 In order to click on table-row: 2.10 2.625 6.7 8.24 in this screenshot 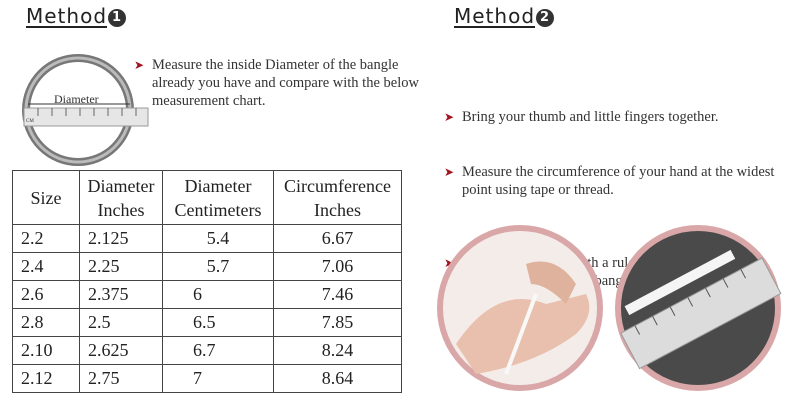, I will do `click(207, 350)`.